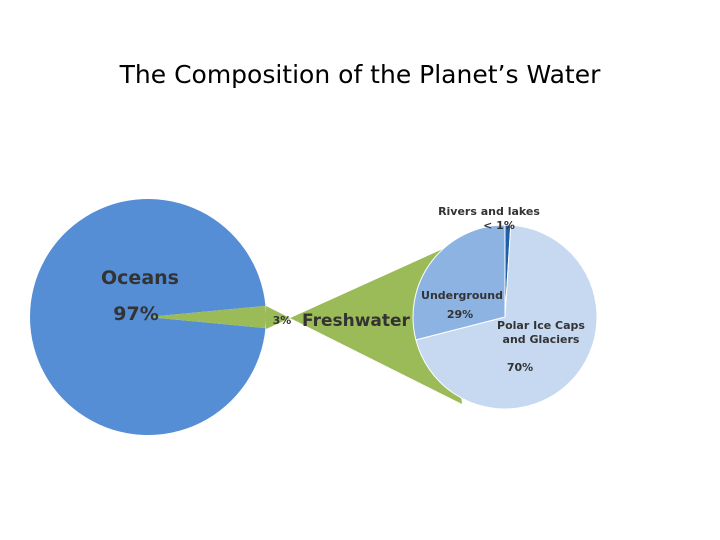 This screenshot has height=540, width=720. I want to click on connector, so click(364, 326).